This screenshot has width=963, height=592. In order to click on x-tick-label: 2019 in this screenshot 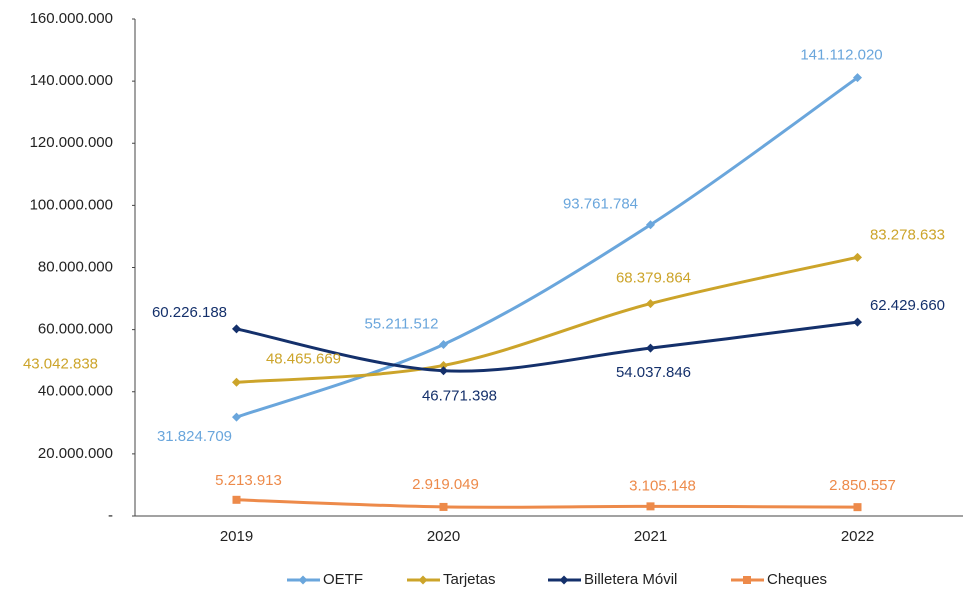, I will do `click(236, 536)`.